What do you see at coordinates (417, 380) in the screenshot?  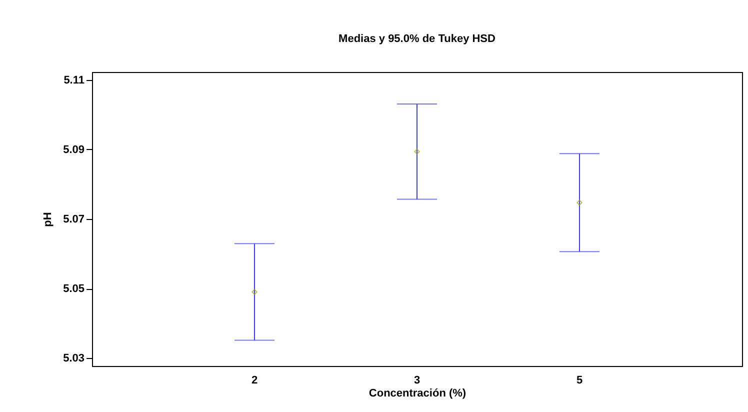 I see `x-tick-label: 3` at bounding box center [417, 380].